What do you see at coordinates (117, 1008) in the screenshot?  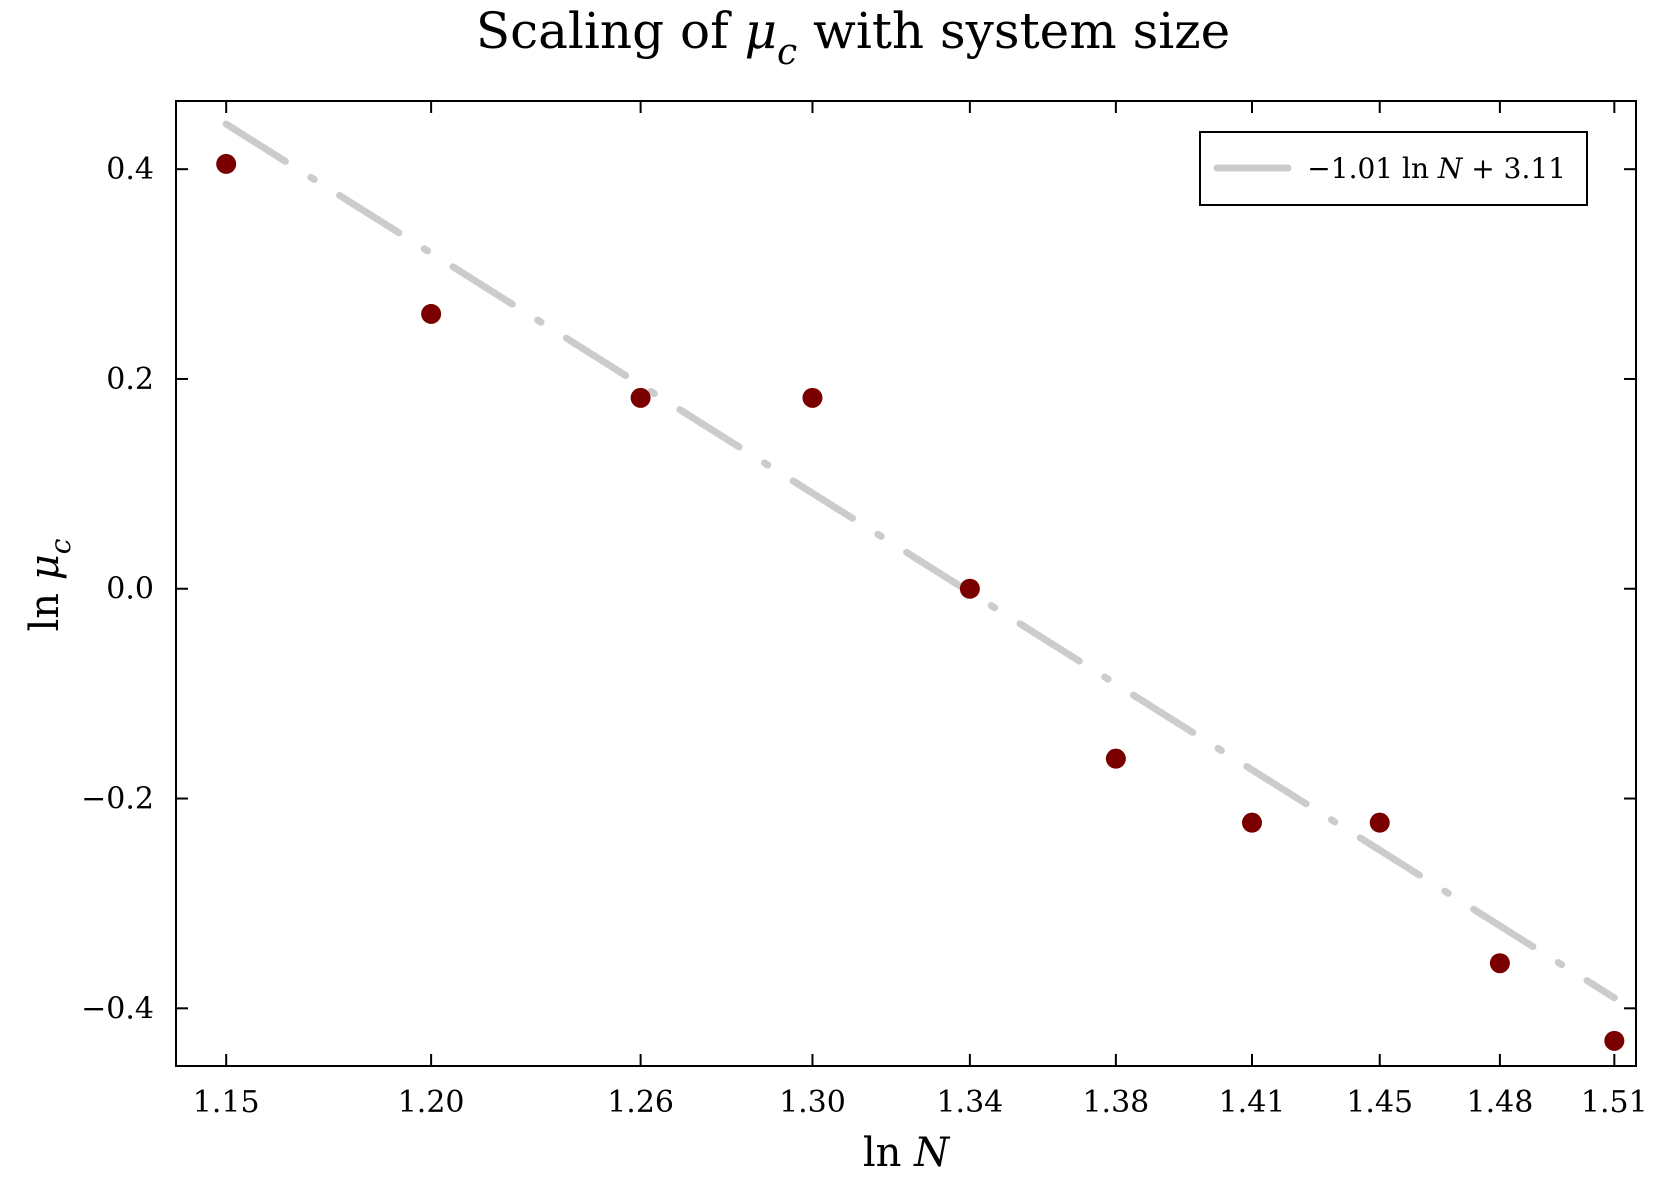 I see `y-tick-label-4: −0.4` at bounding box center [117, 1008].